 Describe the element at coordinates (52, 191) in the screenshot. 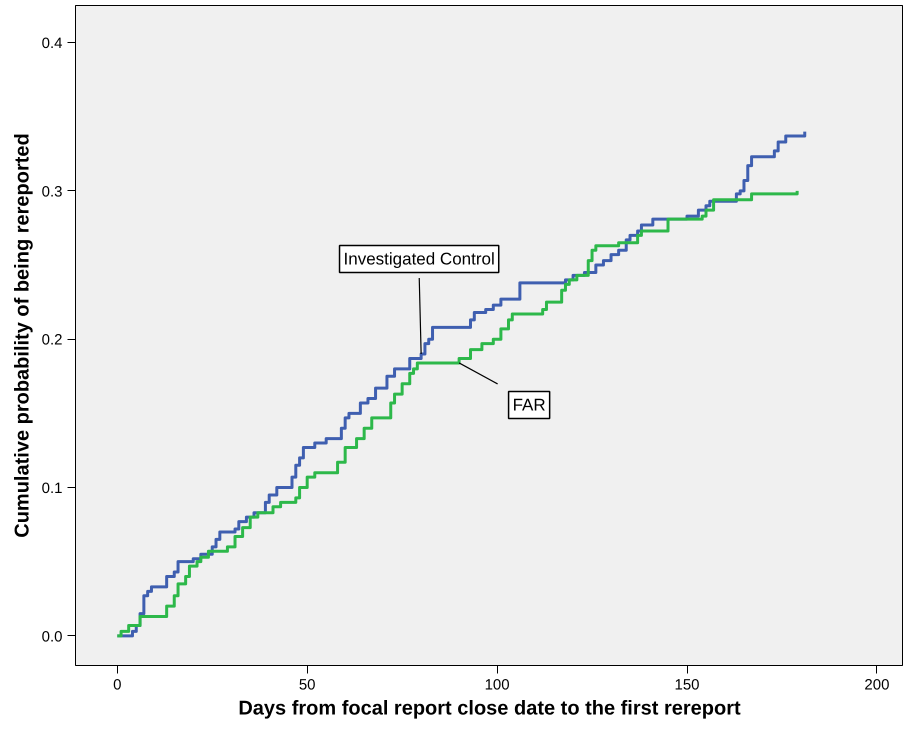

I see `y-tick-label: 0.3` at that location.